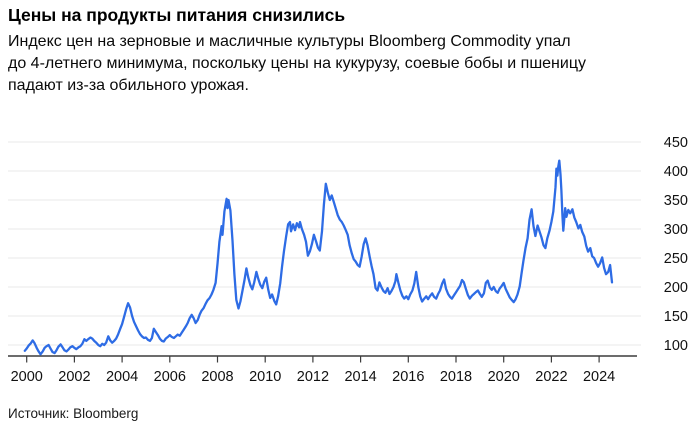 The width and height of the screenshot is (692, 440). What do you see at coordinates (676, 172) in the screenshot?
I see `y-axis-label-400: 400` at bounding box center [676, 172].